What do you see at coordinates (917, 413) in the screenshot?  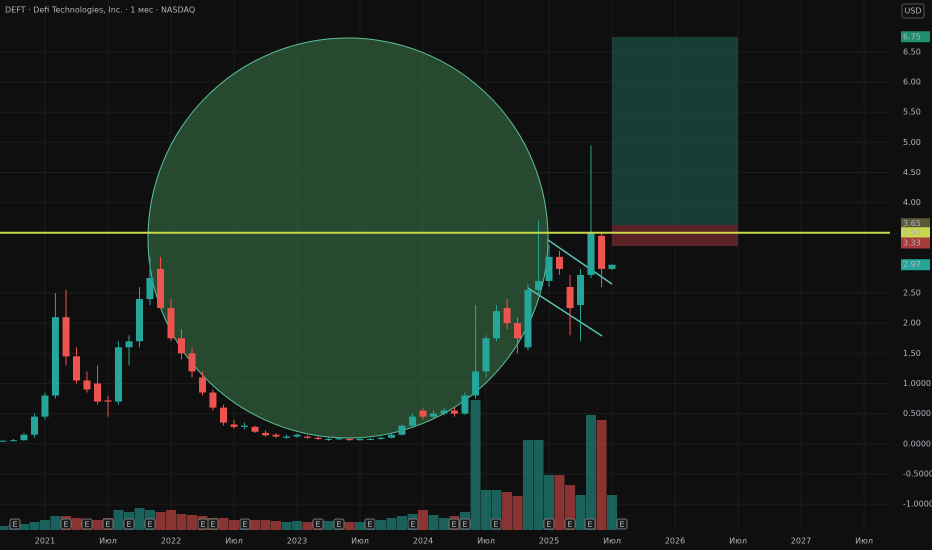 I see `y-tick-label: 0.5000` at bounding box center [917, 413].